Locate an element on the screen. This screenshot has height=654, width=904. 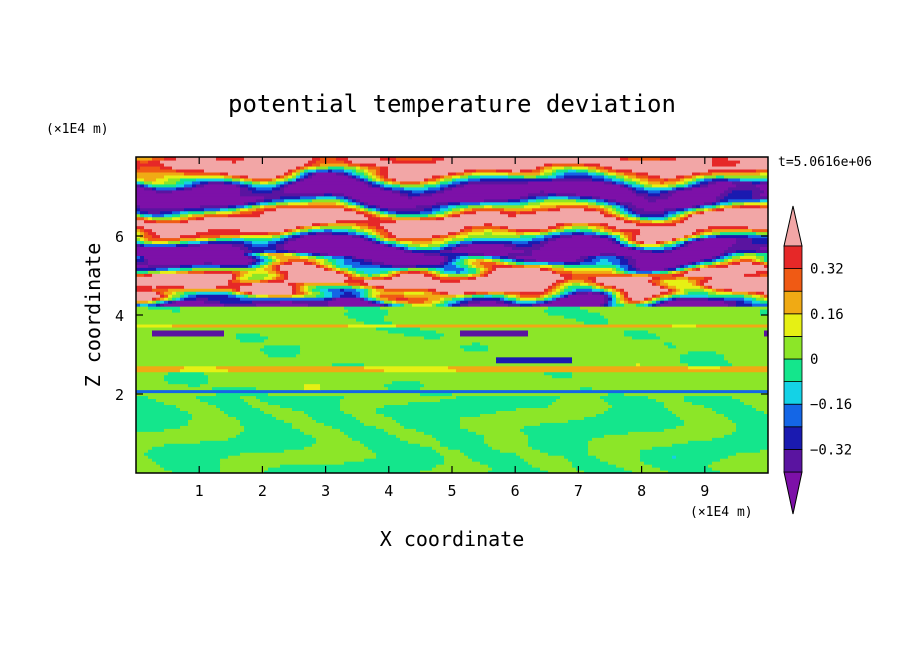
colorbar-label: 0 is located at coordinates (814, 360).